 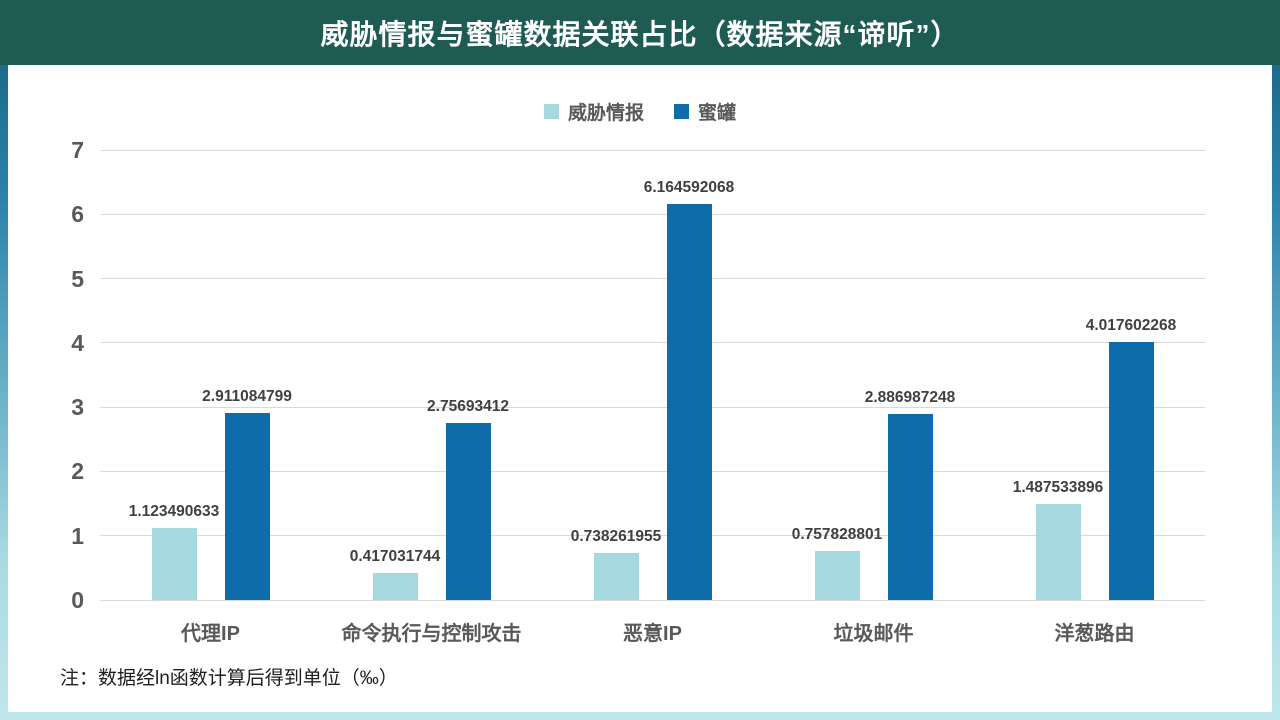 I want to click on legend-item-threat-intel: 威胁情报, so click(x=593, y=111).